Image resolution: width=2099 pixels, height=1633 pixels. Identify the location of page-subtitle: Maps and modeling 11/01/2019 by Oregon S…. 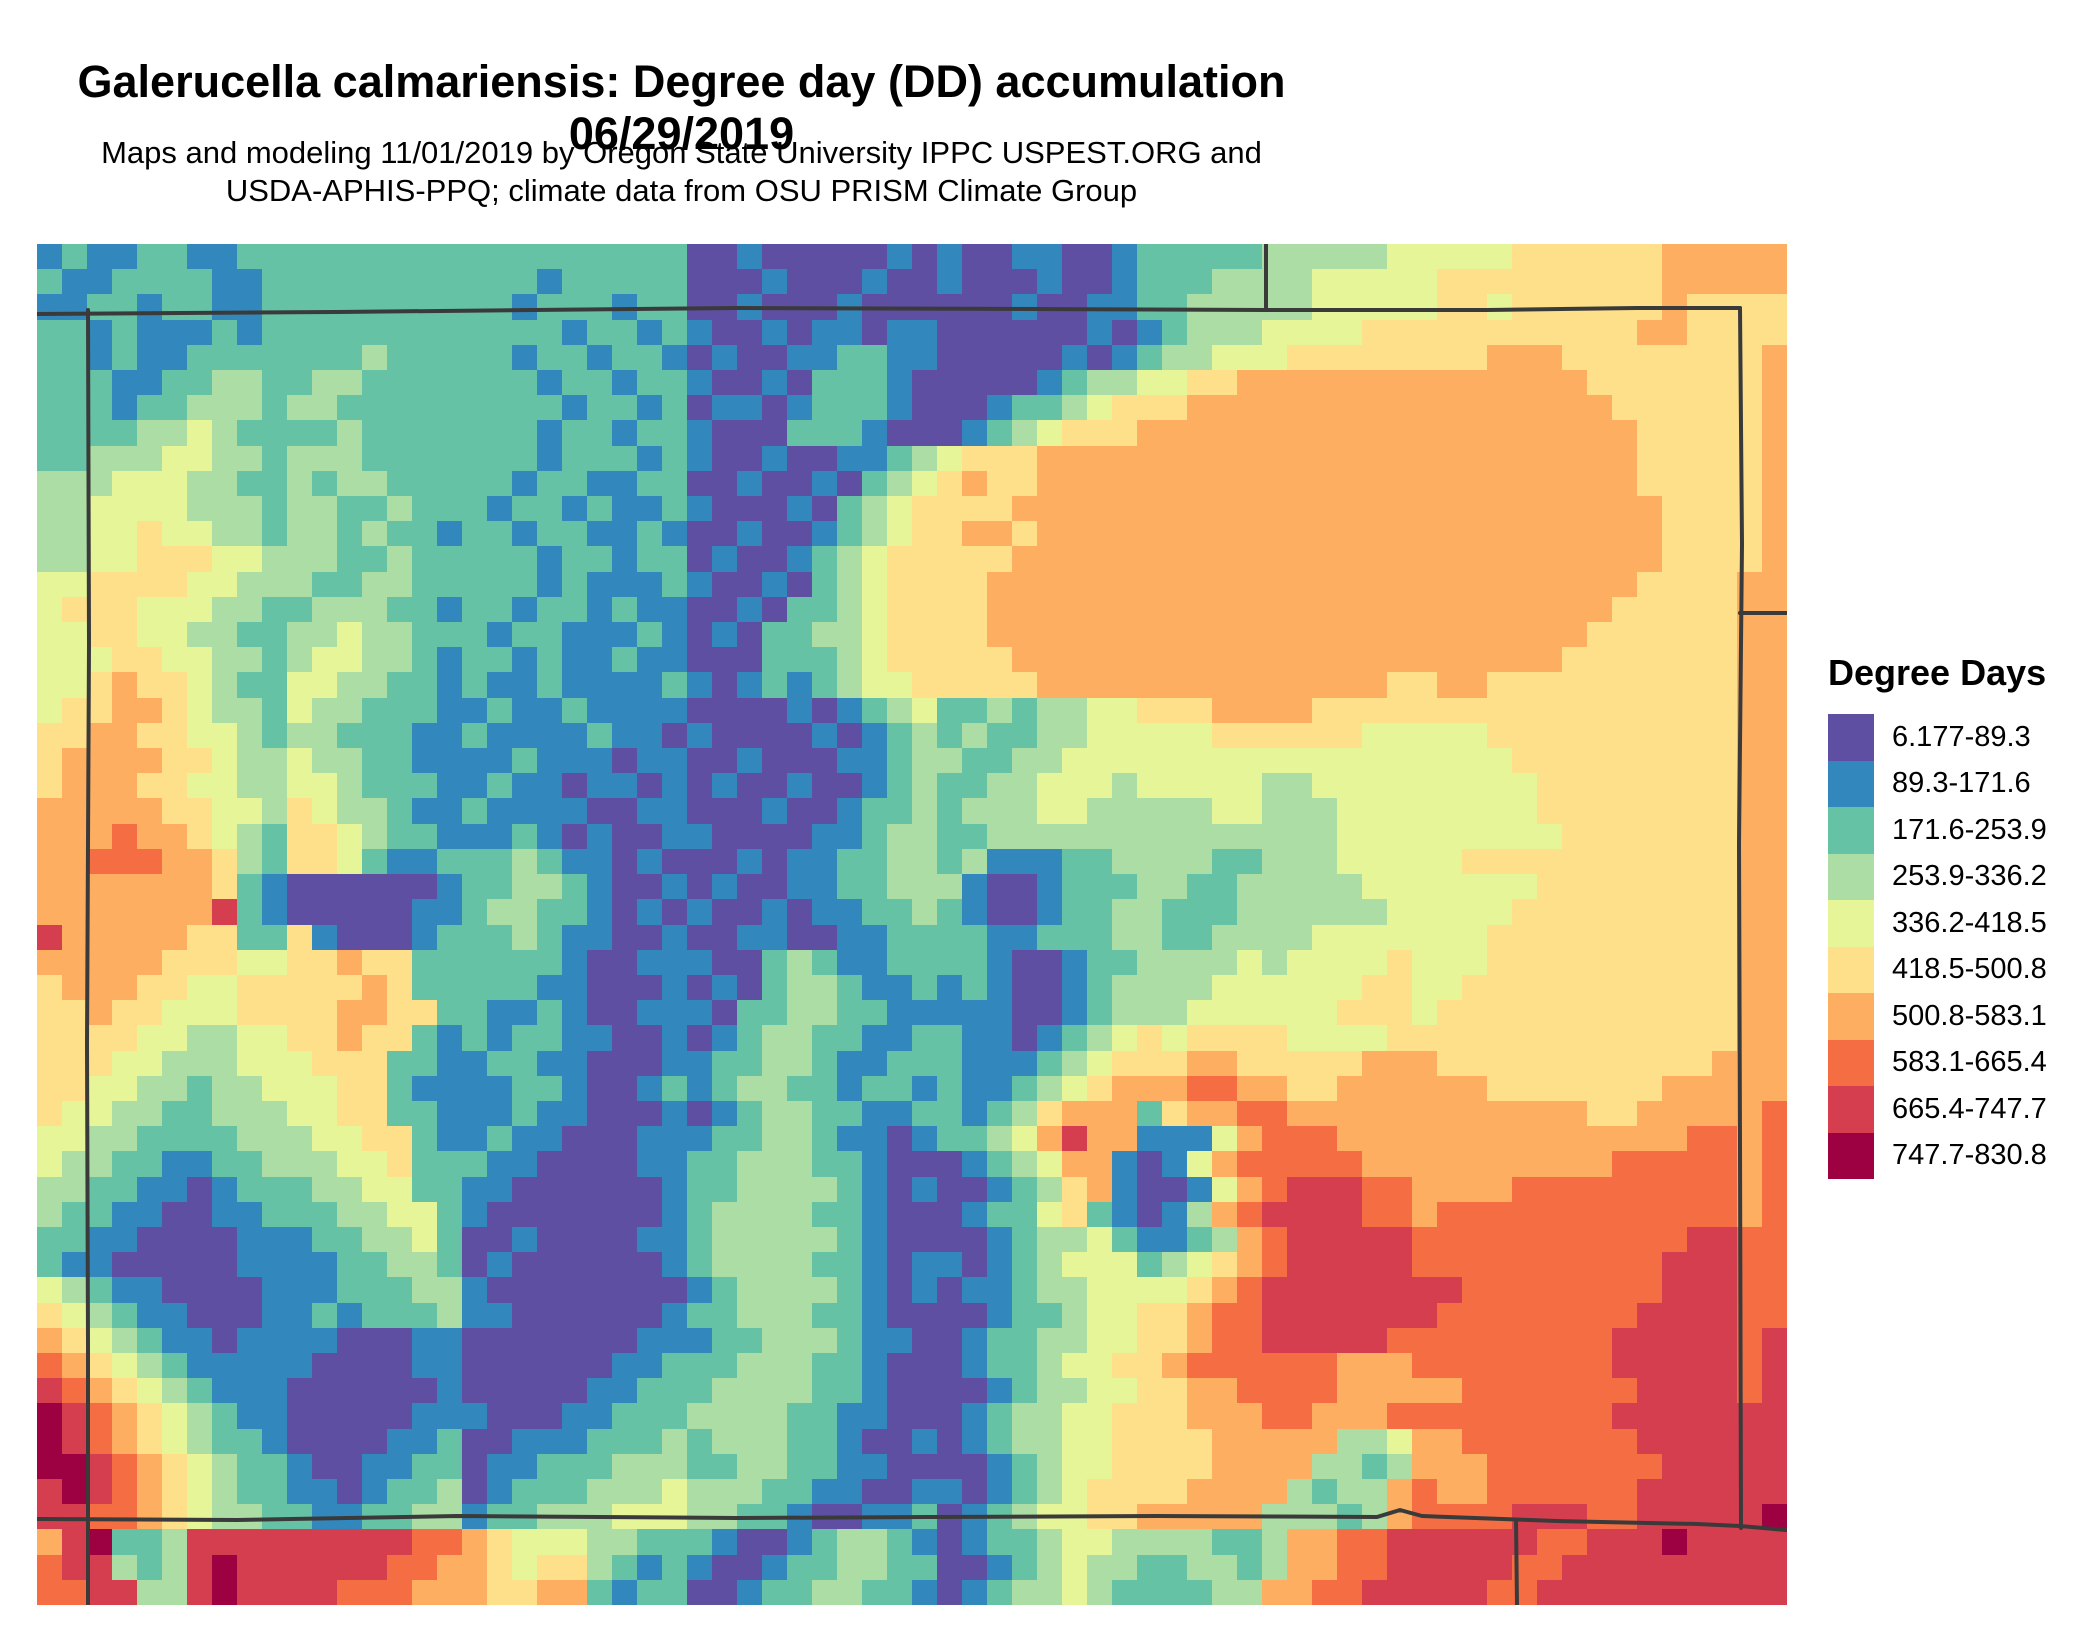
(681, 172).